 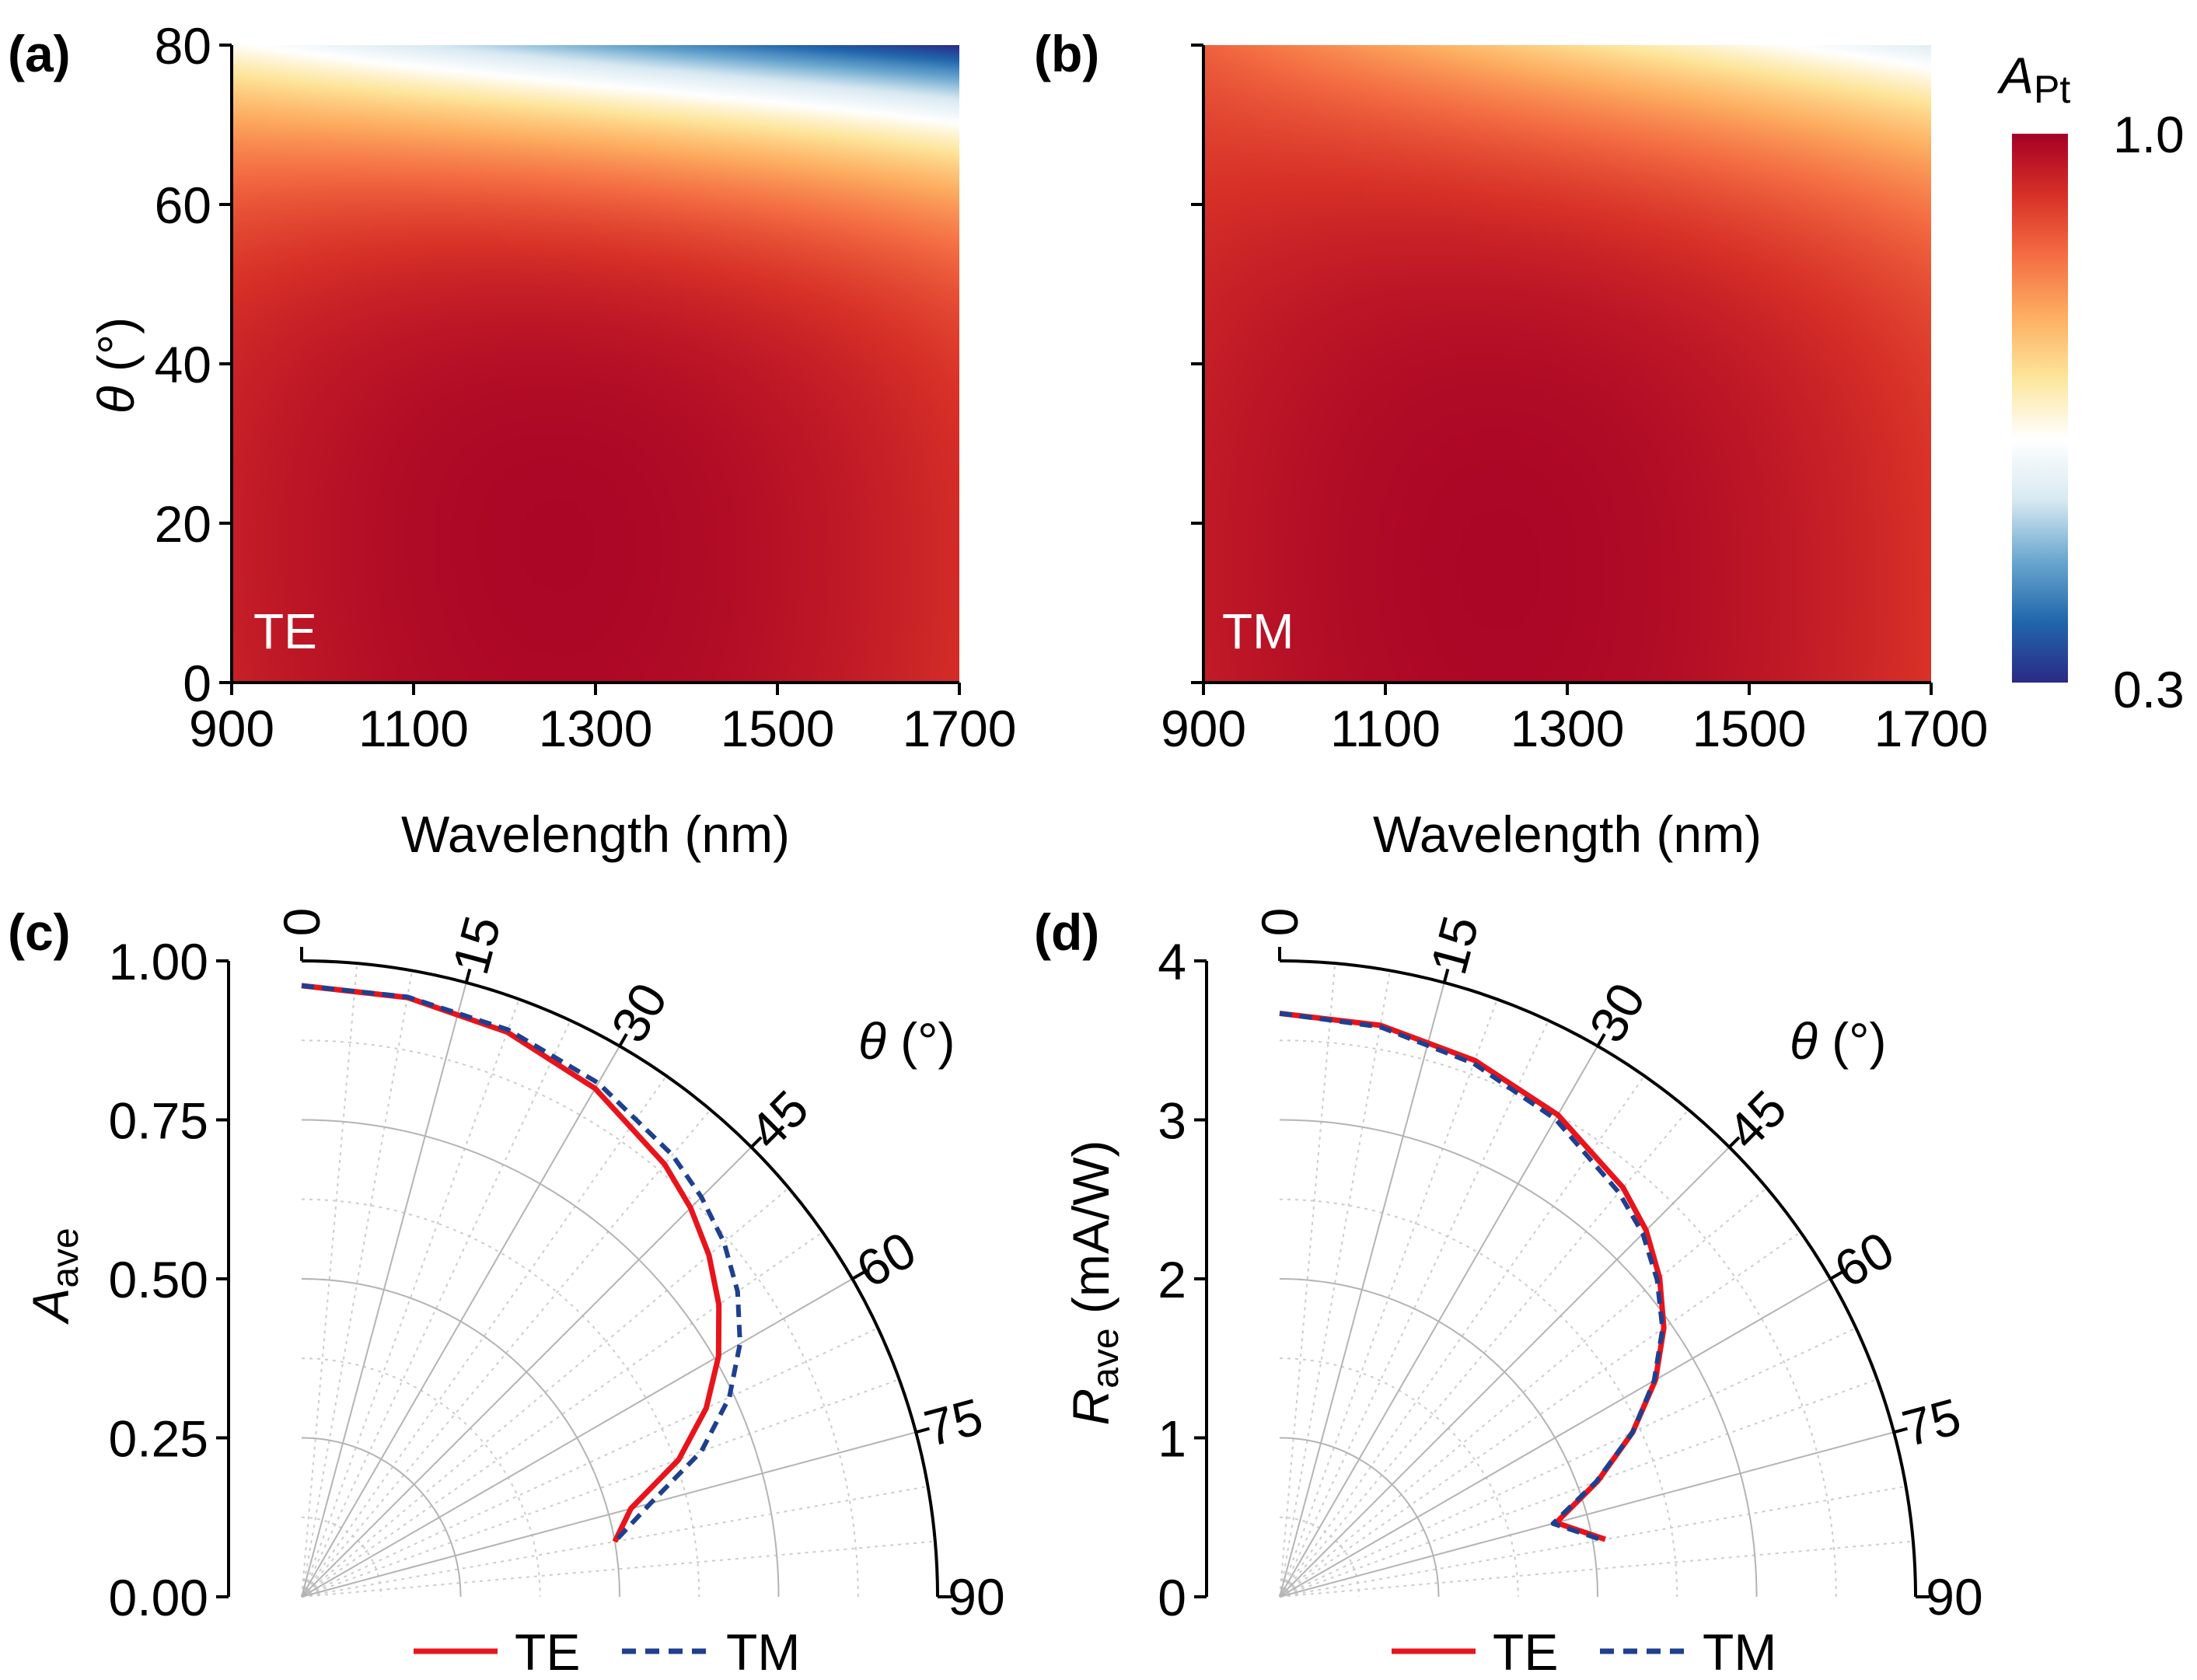 What do you see at coordinates (1954, 1597) in the screenshot?
I see `polar-d-theta-tick-label: 90` at bounding box center [1954, 1597].